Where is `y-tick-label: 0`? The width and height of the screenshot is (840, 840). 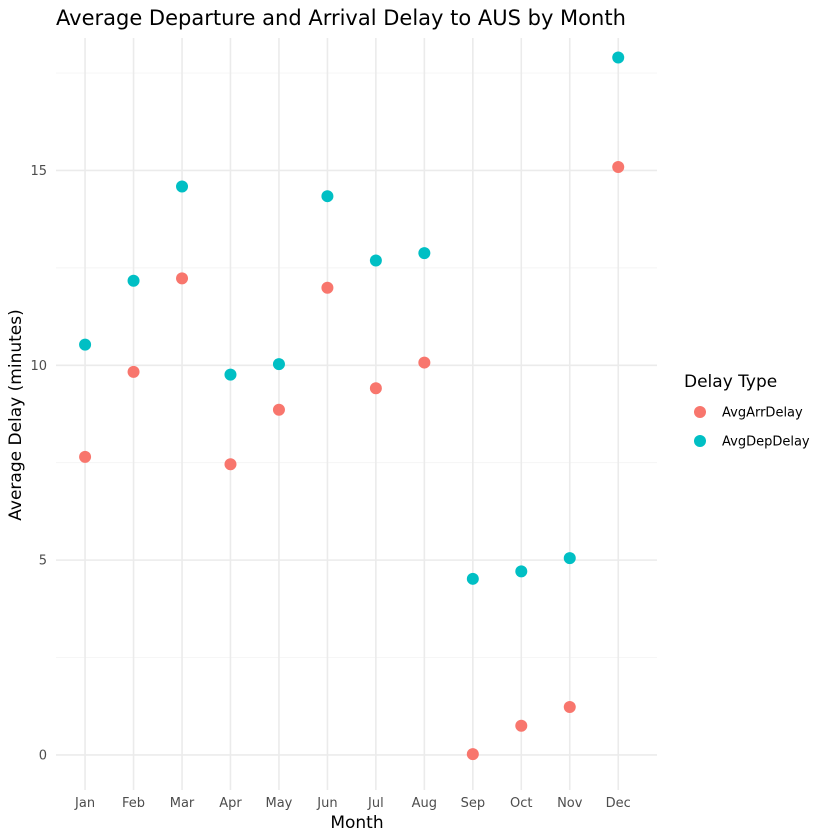 y-tick-label: 0 is located at coordinates (43, 755).